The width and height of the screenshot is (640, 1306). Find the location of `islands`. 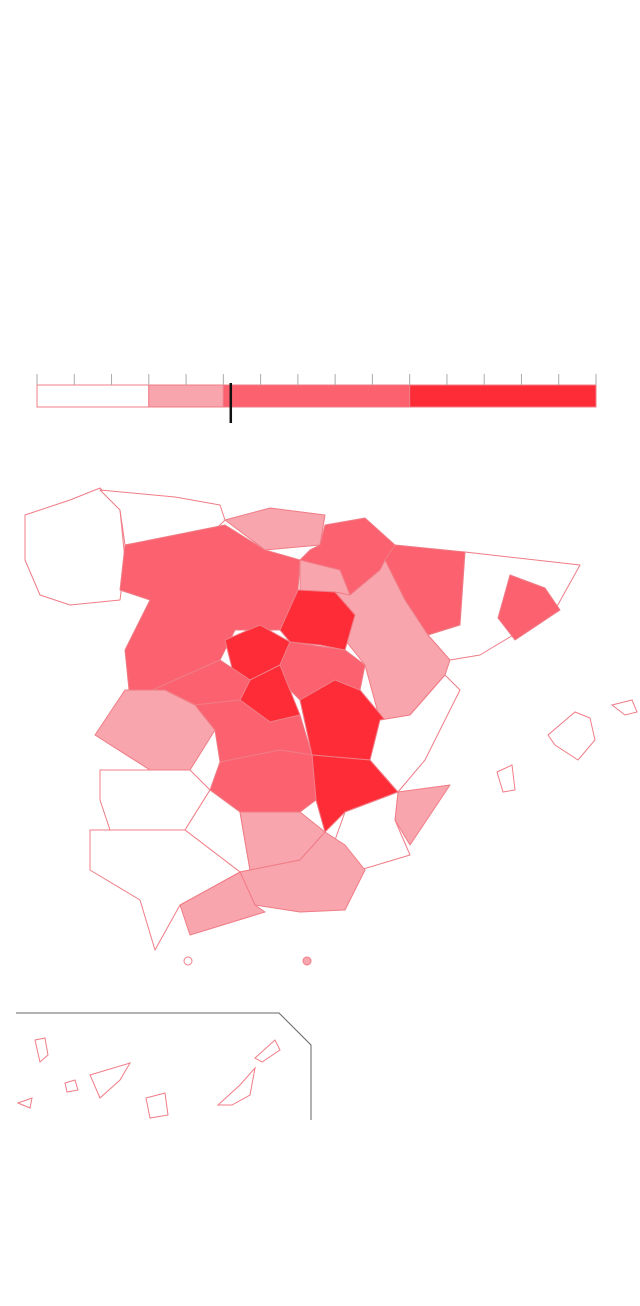

islands is located at coordinates (410, 832).